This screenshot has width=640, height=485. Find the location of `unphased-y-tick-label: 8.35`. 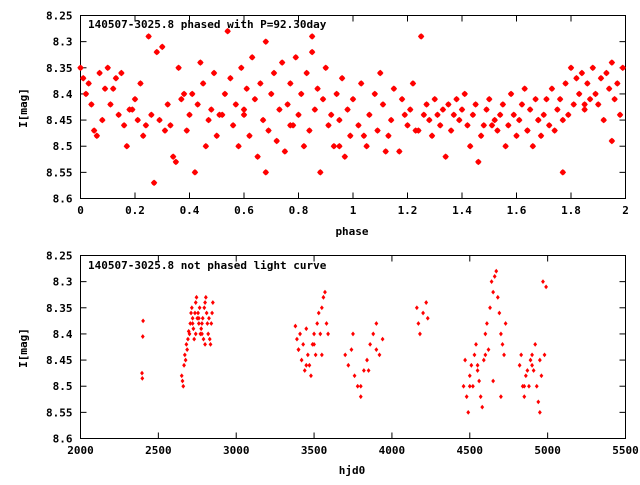

unphased-y-tick-label: 8.35 is located at coordinates (59, 308).